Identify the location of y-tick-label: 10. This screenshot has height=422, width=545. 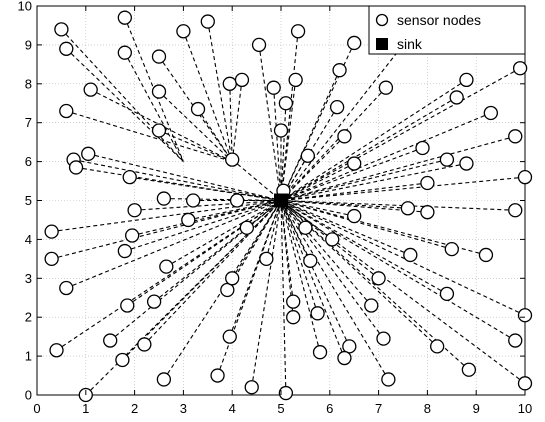
(25, 7).